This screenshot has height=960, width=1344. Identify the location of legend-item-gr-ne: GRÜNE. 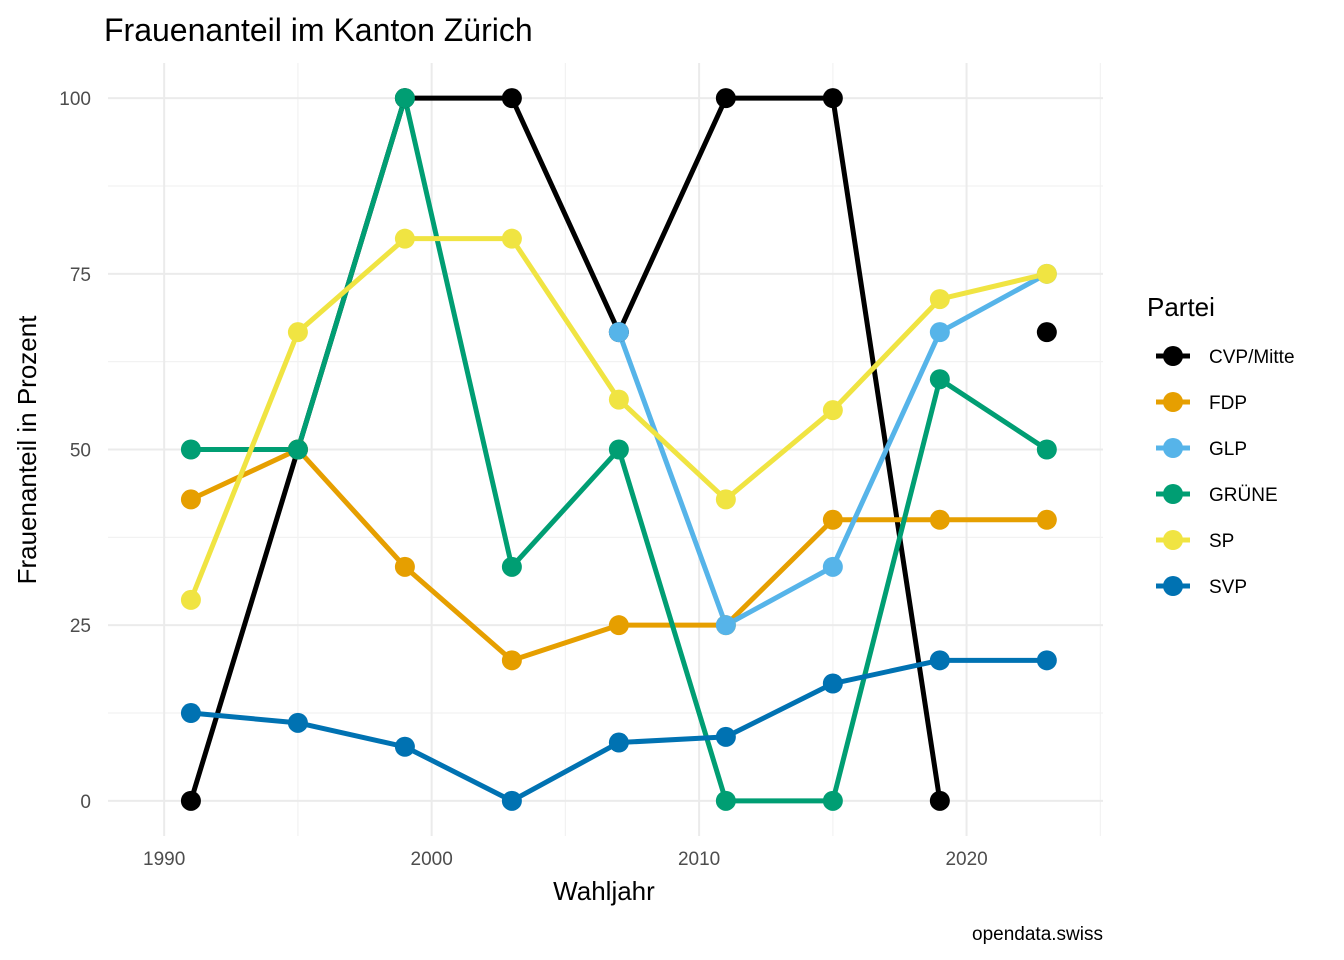
(1217, 495).